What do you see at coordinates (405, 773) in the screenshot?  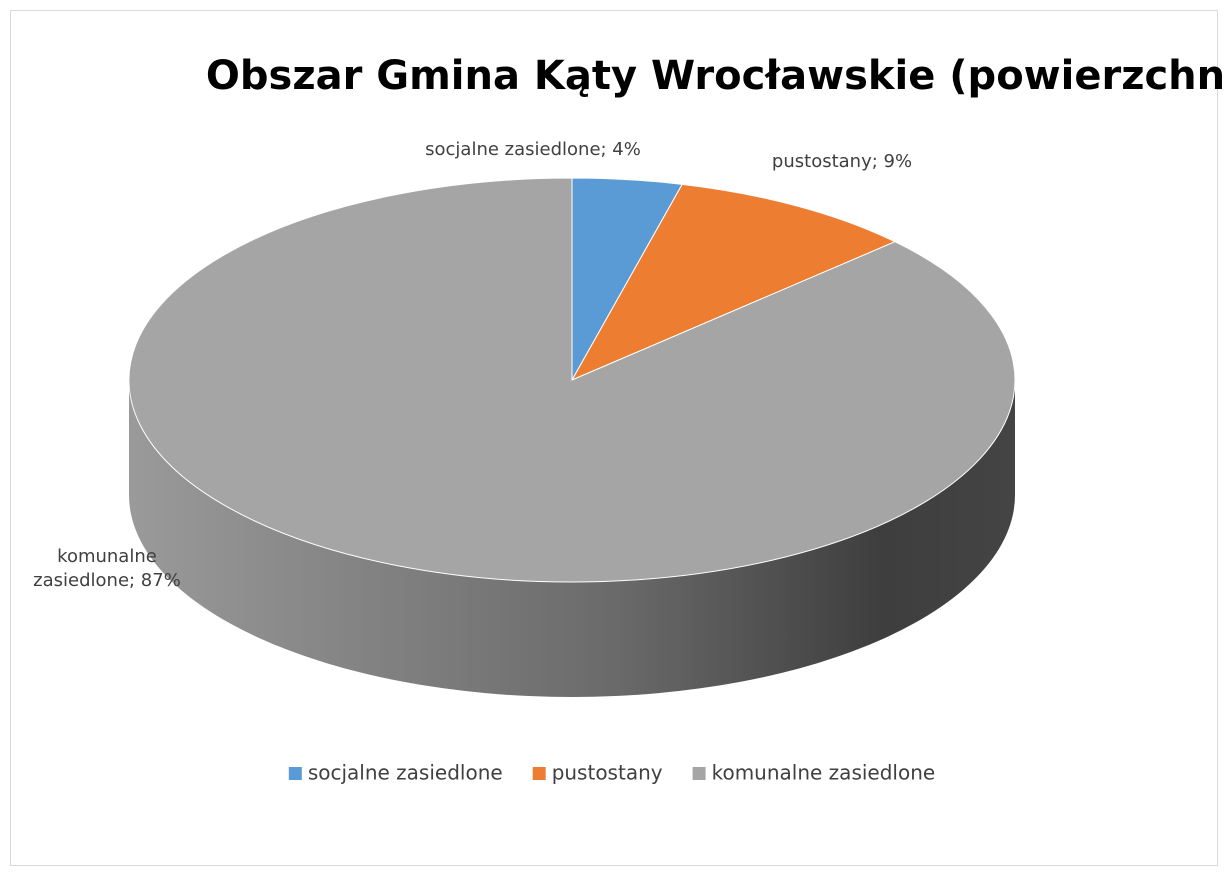 I see `legend-label: socjalne zasiedlone` at bounding box center [405, 773].